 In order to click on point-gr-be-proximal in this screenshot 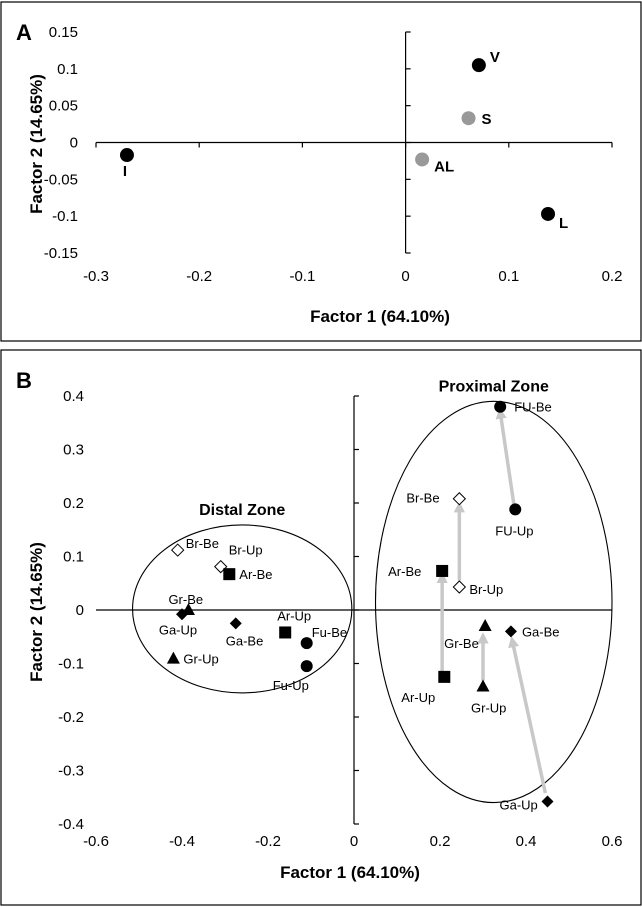, I will do `click(485, 625)`.